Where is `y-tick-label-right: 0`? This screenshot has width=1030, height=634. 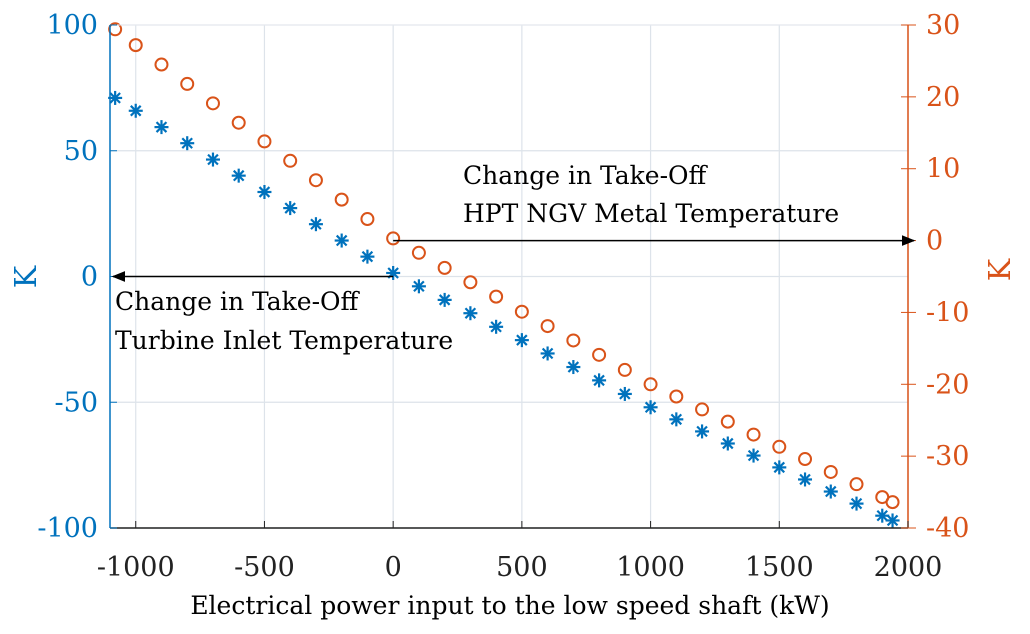
y-tick-label-right: 0 is located at coordinates (934, 241).